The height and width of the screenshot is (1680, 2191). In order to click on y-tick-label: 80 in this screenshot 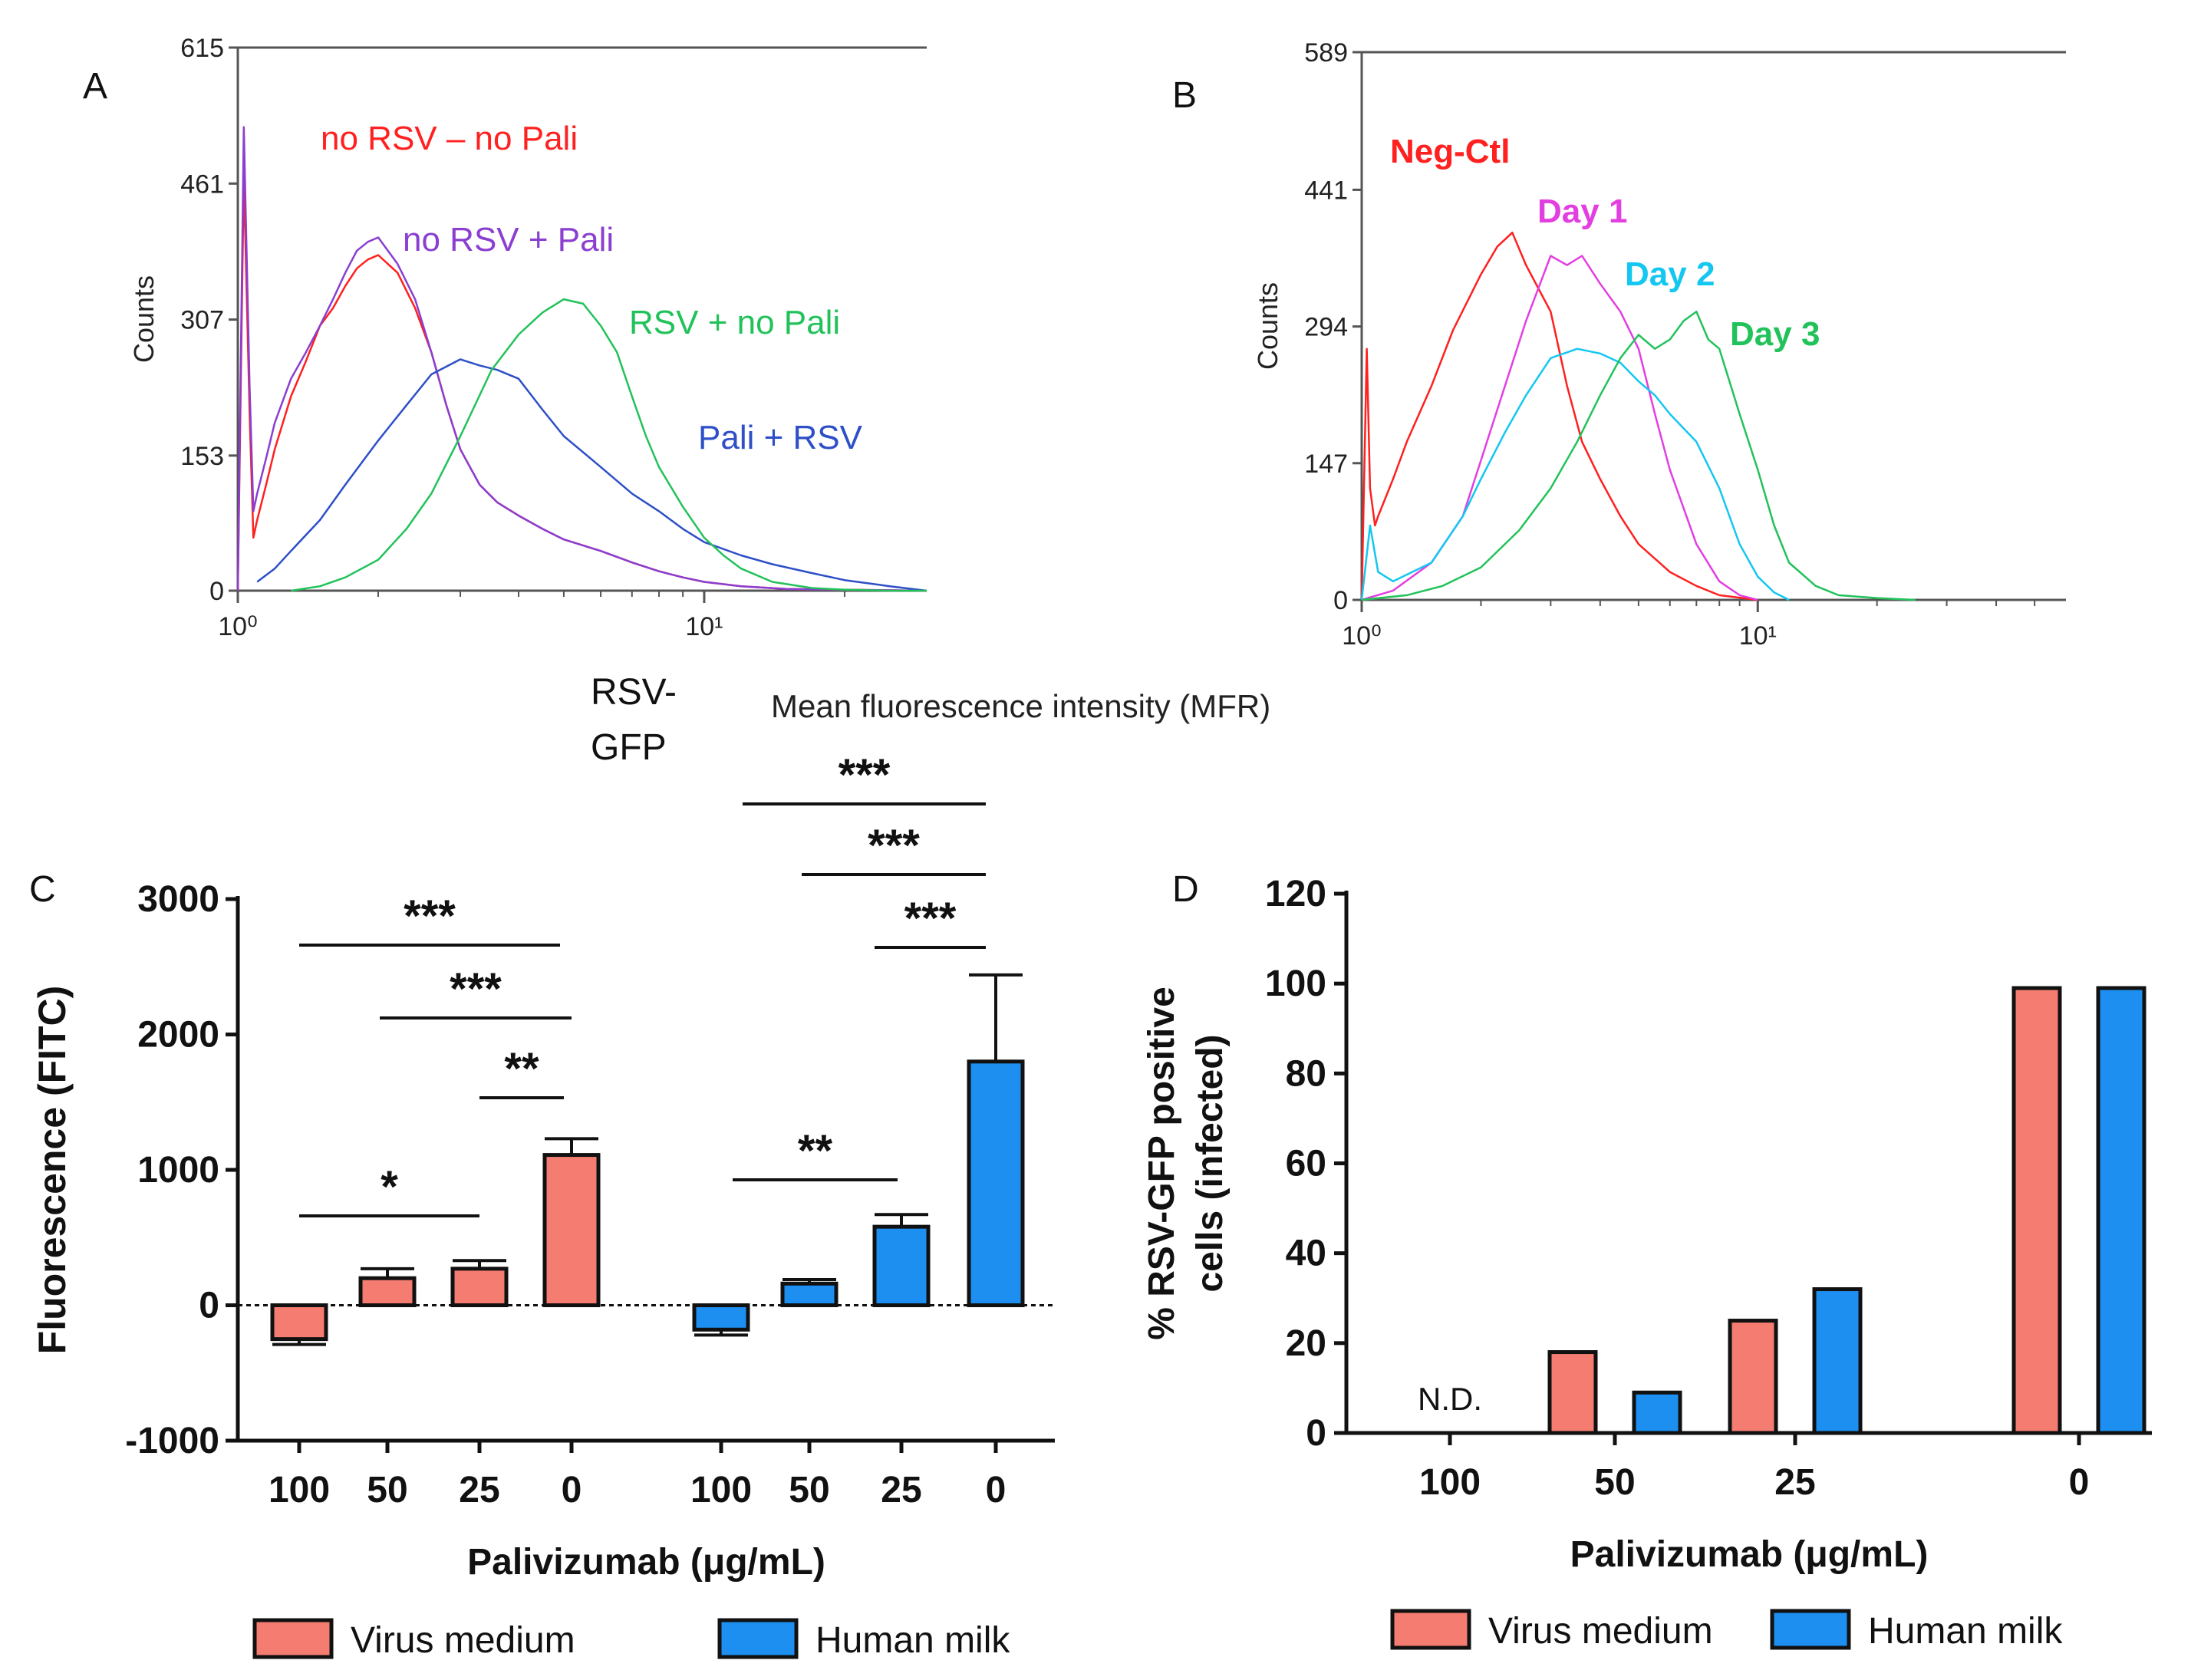, I will do `click(1306, 1073)`.